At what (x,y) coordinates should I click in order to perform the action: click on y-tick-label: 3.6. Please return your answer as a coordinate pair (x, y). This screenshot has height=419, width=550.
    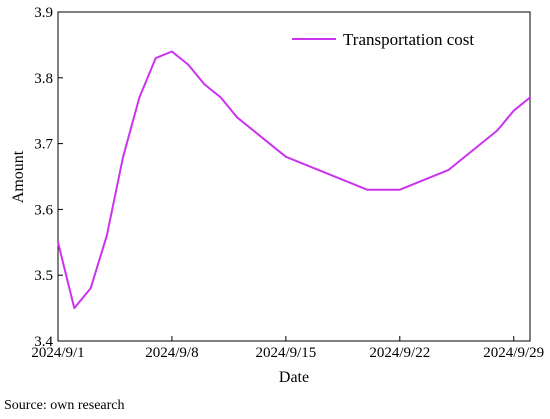
    Looking at the image, I should click on (43, 210).